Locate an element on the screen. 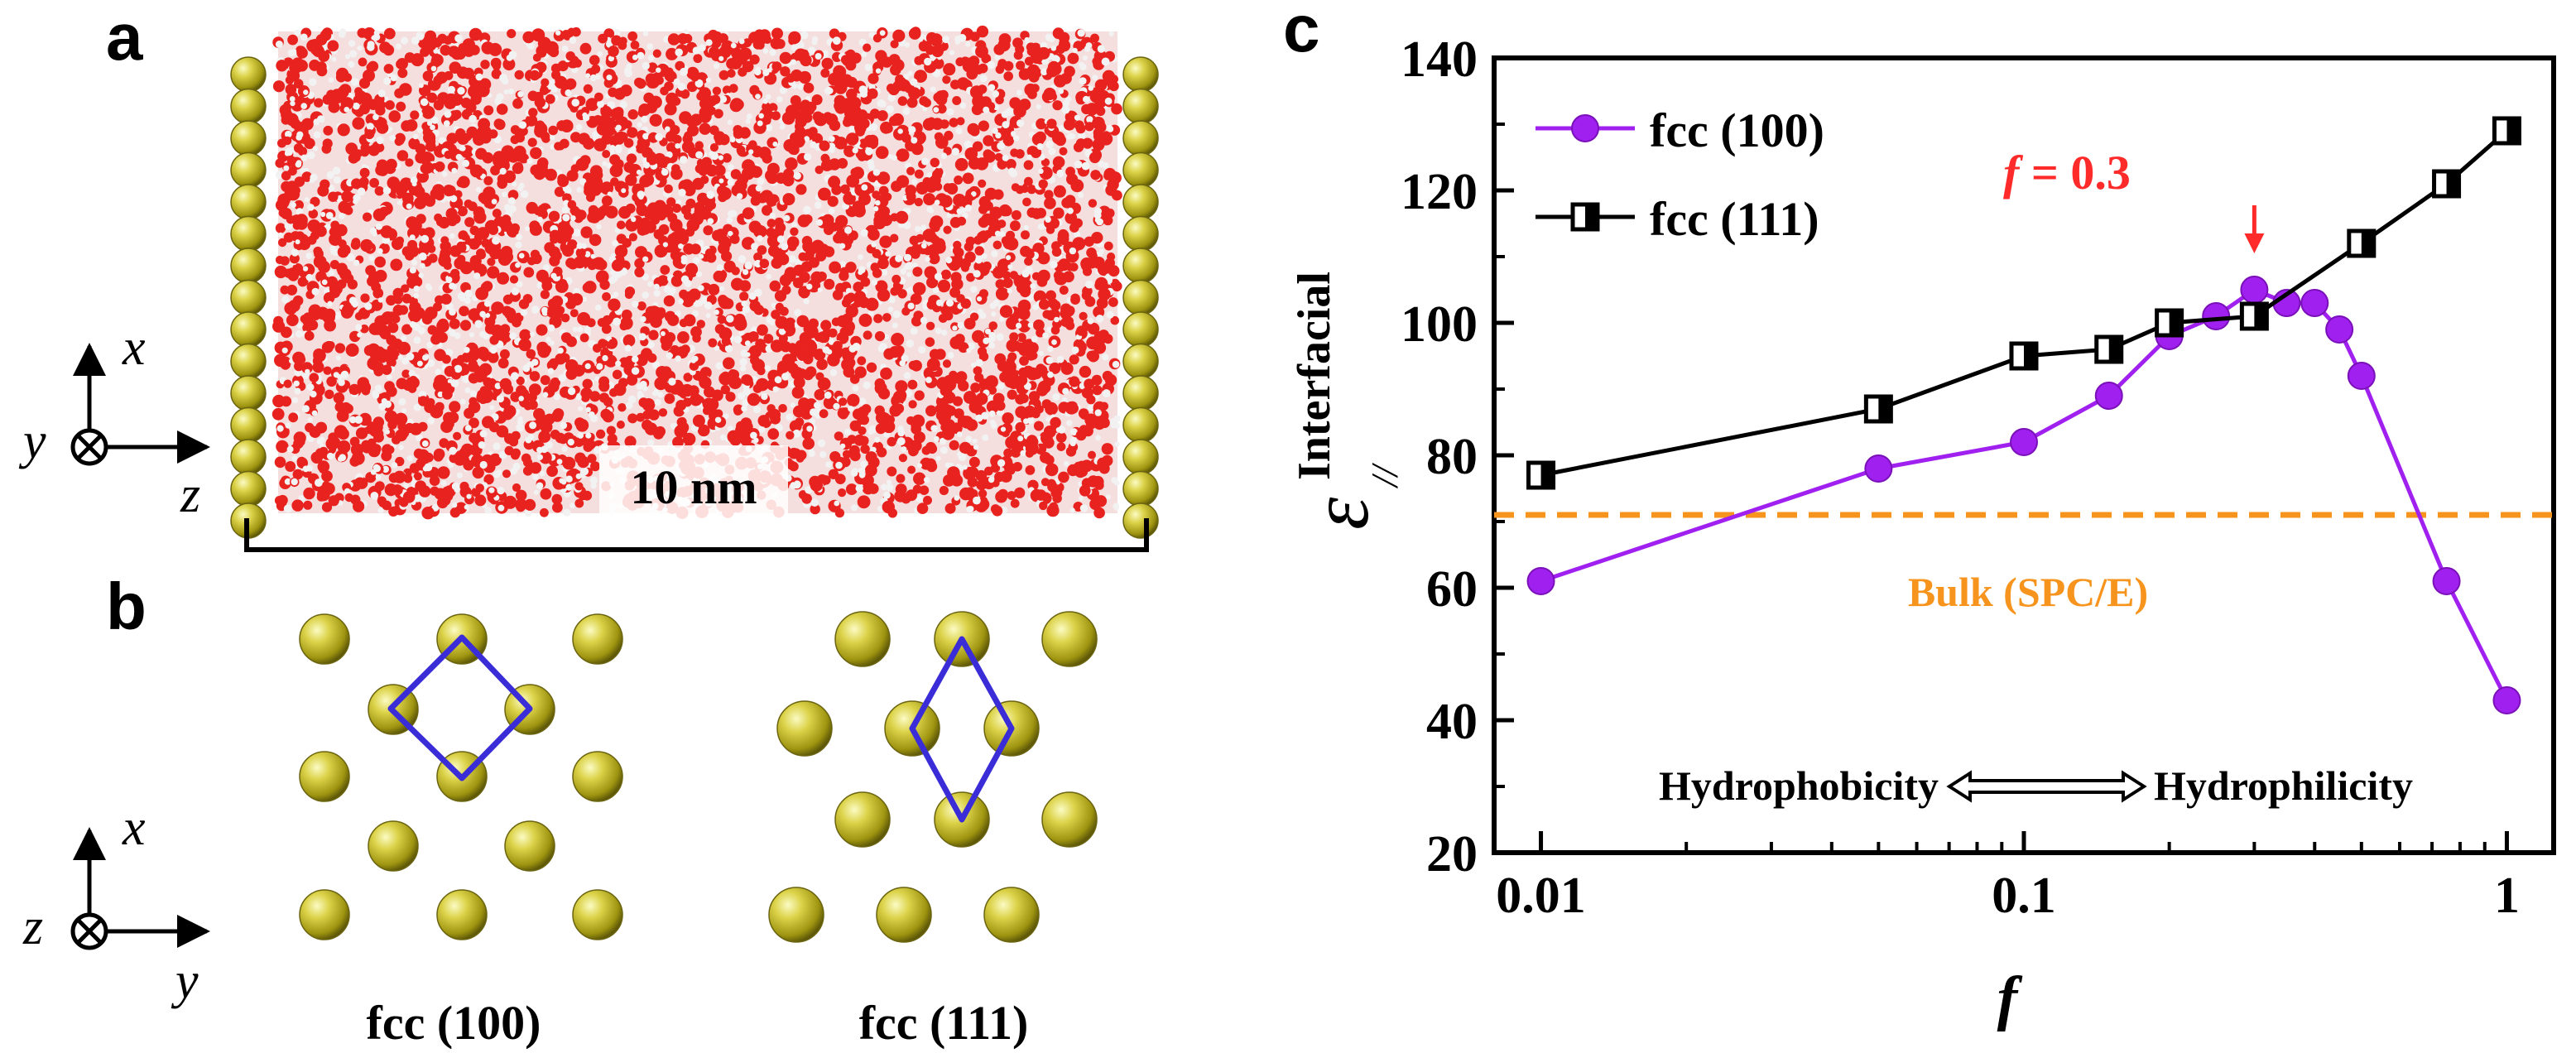 Image resolution: width=2576 pixels, height=1053 pixels. y-tick-label: 60 is located at coordinates (1452, 589).